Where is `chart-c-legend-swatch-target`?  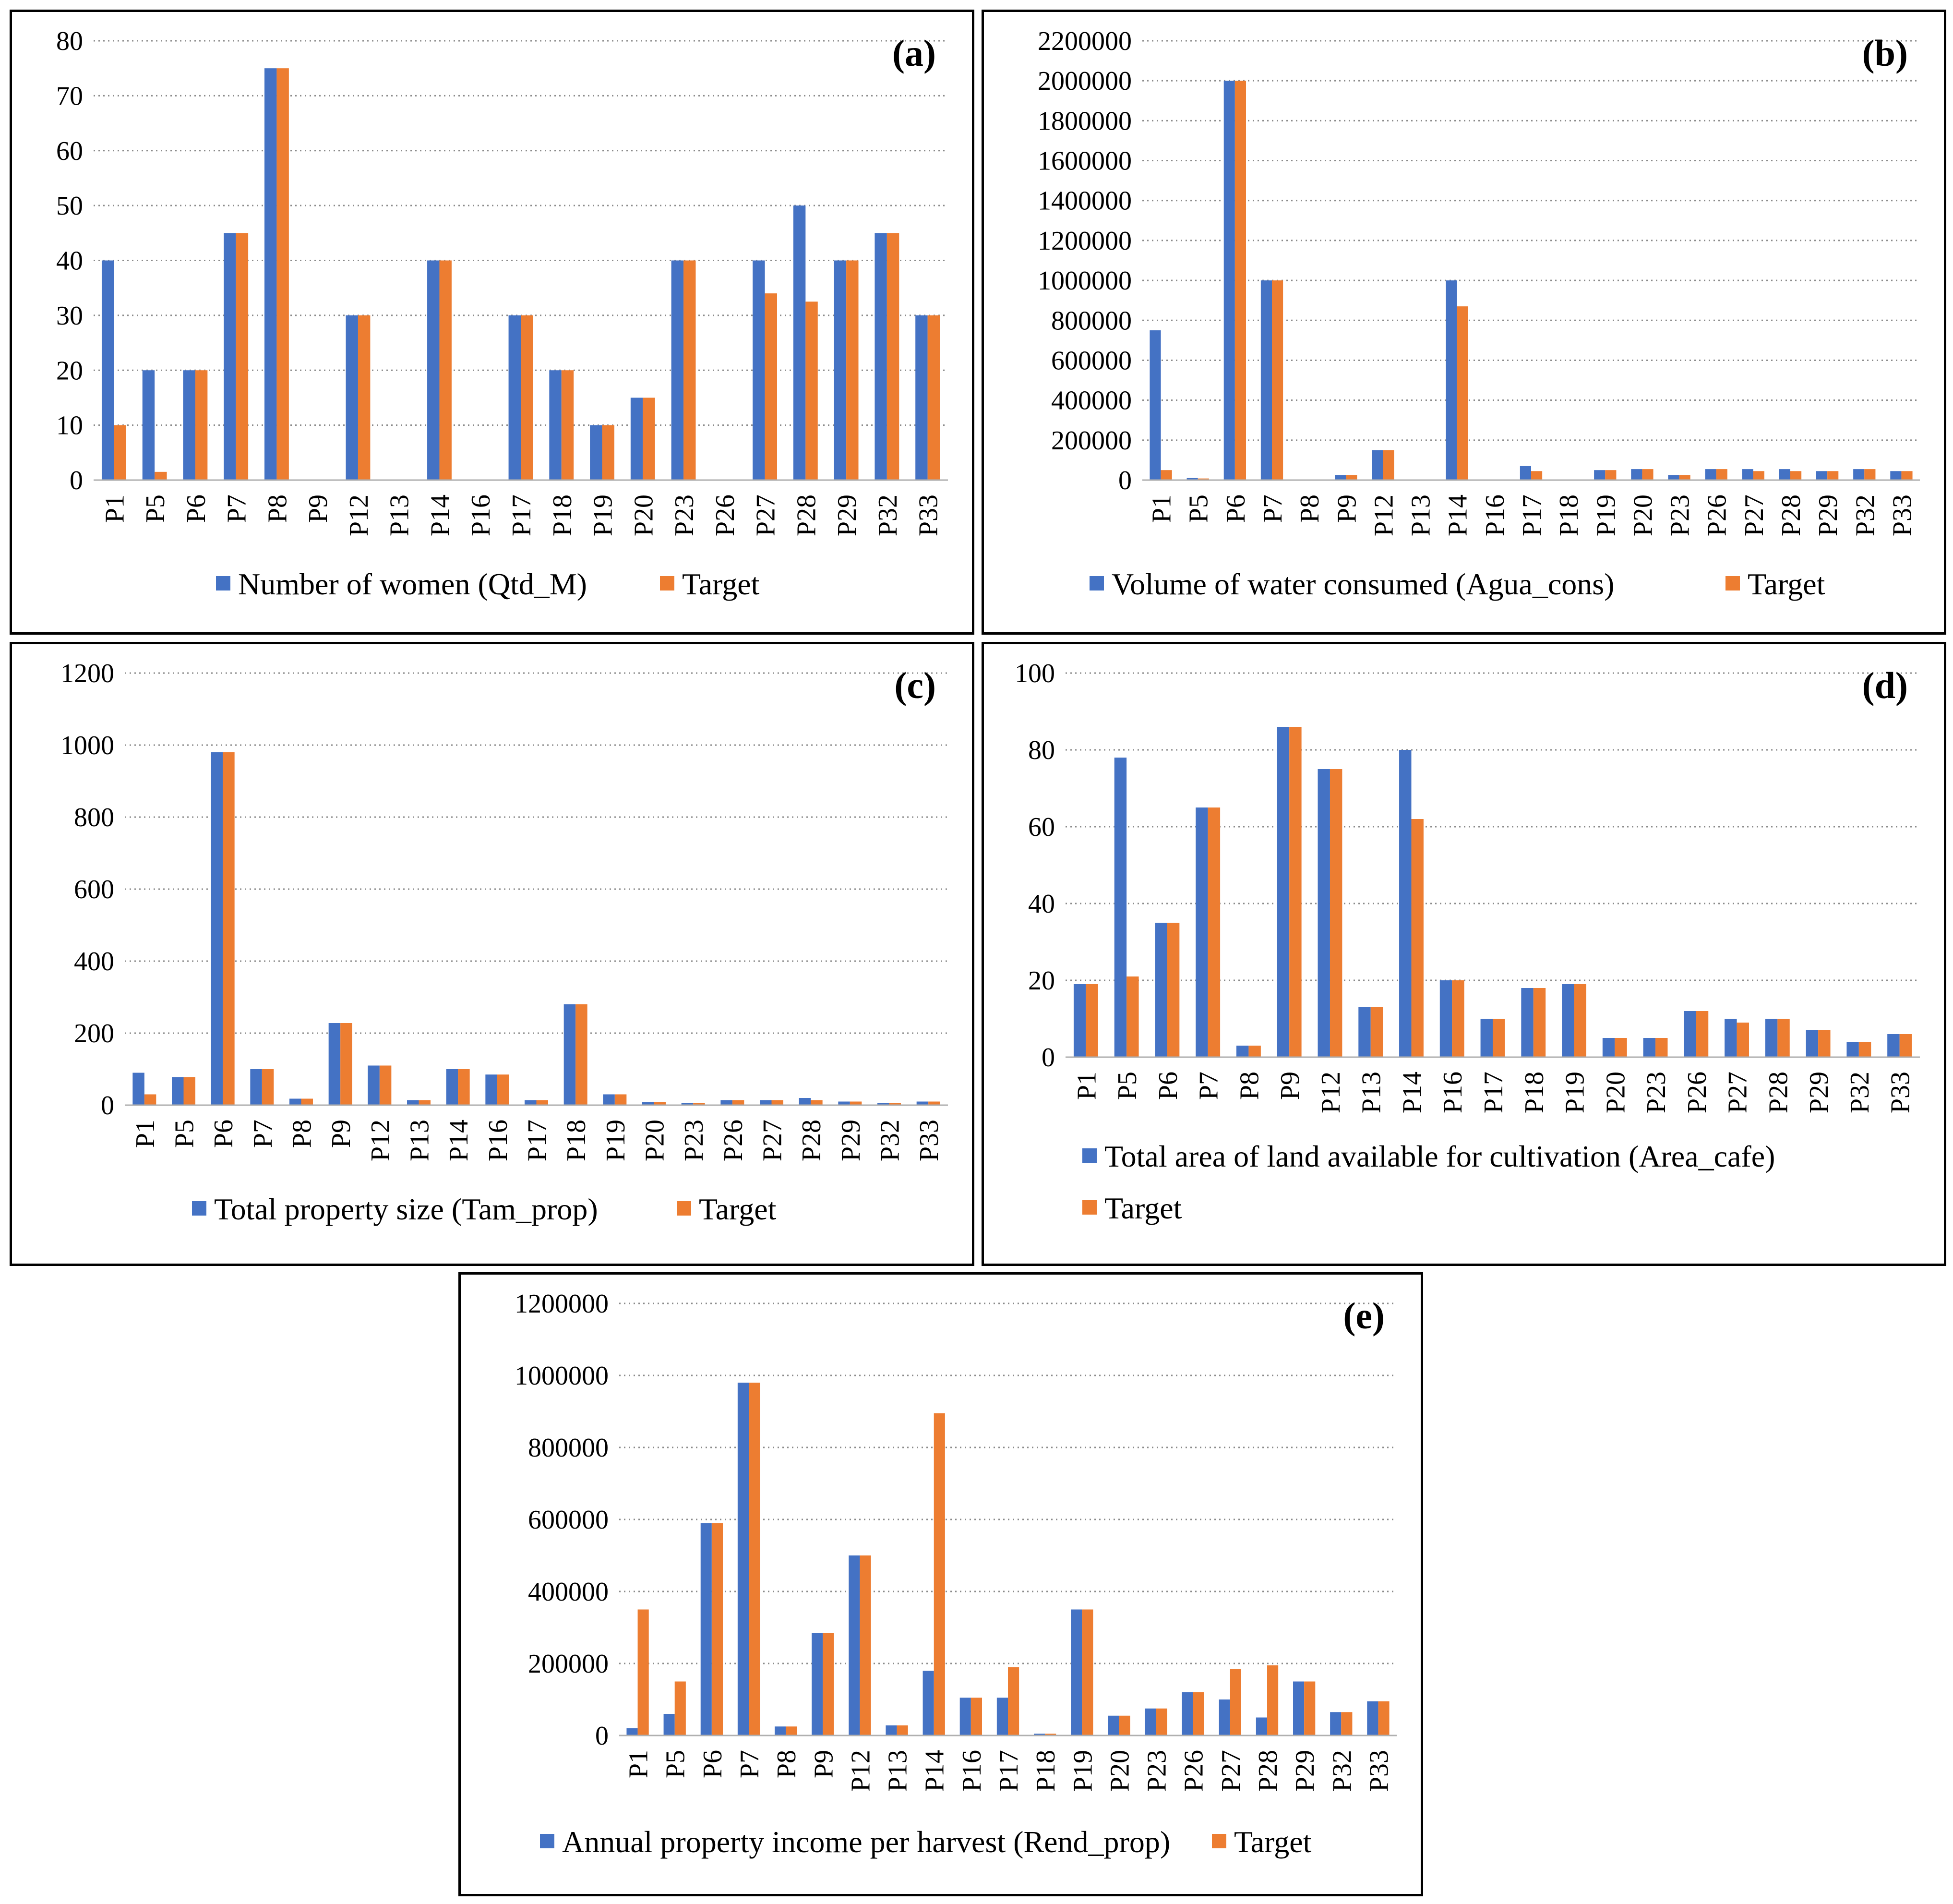 chart-c-legend-swatch-target is located at coordinates (684, 1209).